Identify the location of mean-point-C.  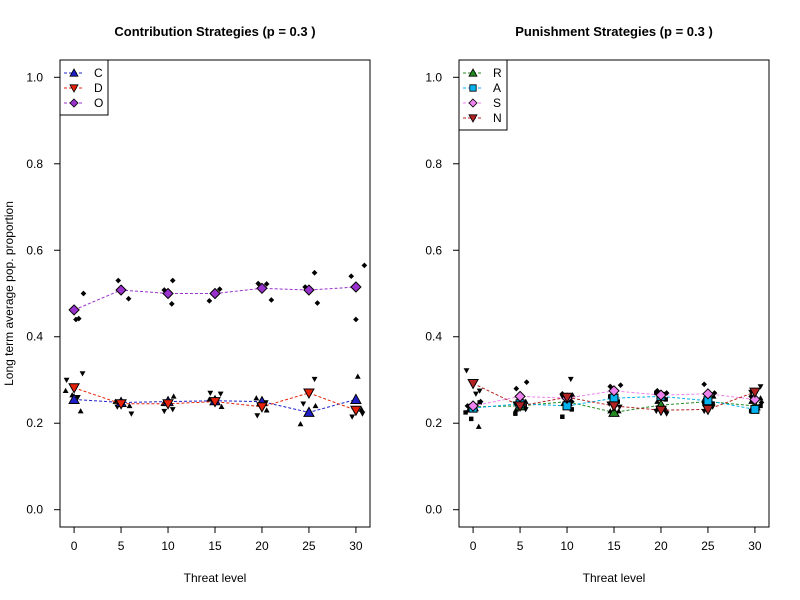
(74, 398).